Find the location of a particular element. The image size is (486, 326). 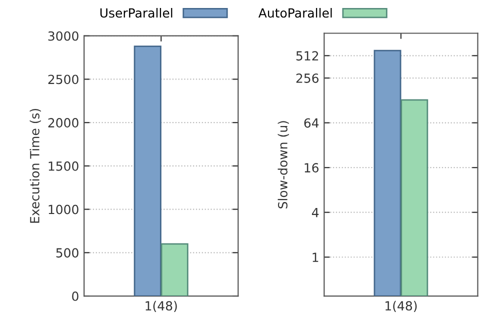

y-tick-label: 1500 is located at coordinates (63, 166).